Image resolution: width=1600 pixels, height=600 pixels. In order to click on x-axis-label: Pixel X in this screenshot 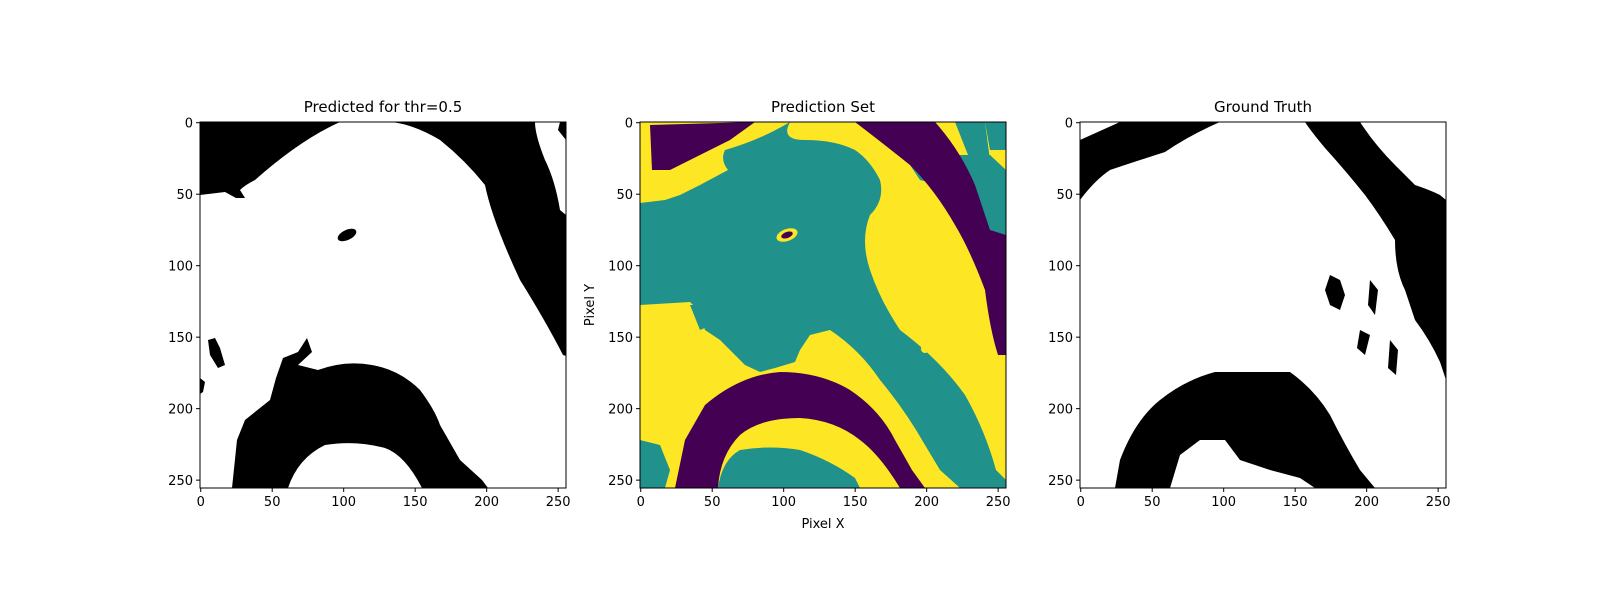, I will do `click(822, 524)`.